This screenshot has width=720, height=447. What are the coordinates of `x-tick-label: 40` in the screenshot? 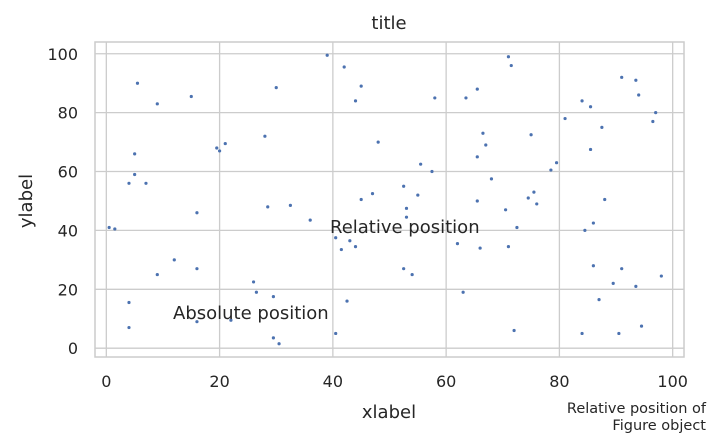 It's located at (333, 381).